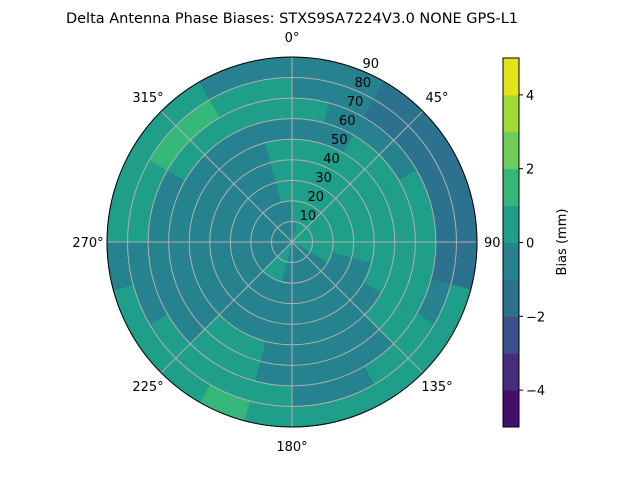 The width and height of the screenshot is (640, 484). Describe the element at coordinates (530, 170) in the screenshot. I see `colorbar-tick-label: 2` at that location.